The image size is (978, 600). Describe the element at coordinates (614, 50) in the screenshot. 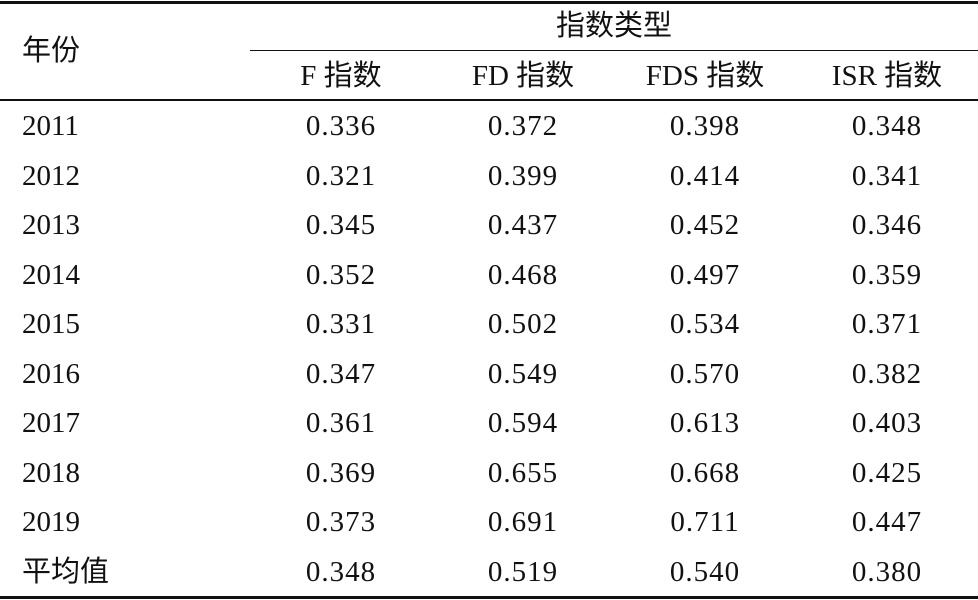

I see `group-rule` at that location.